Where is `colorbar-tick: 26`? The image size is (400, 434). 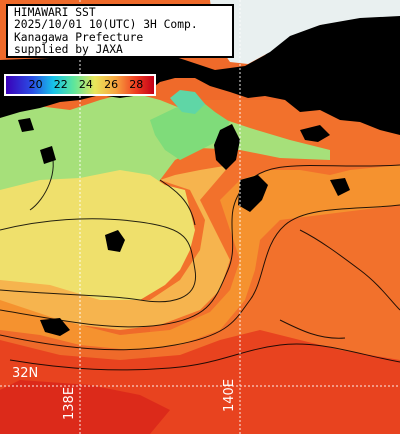 colorbar-tick: 26 is located at coordinates (111, 84).